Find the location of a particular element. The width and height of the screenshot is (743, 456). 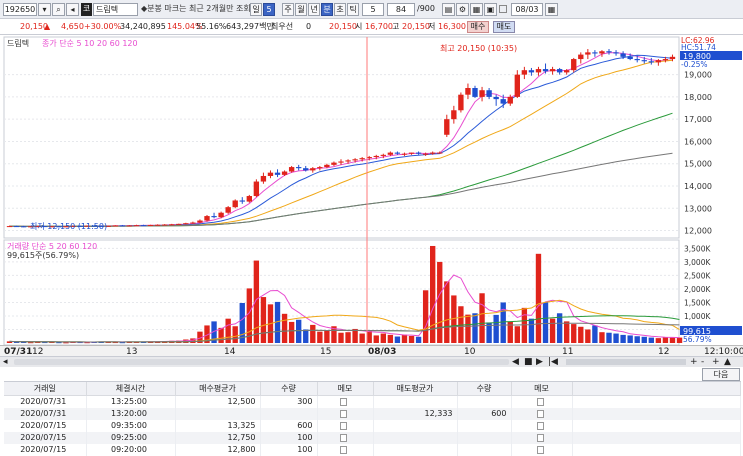

volume-ma-120-line is located at coordinates (344, 332).